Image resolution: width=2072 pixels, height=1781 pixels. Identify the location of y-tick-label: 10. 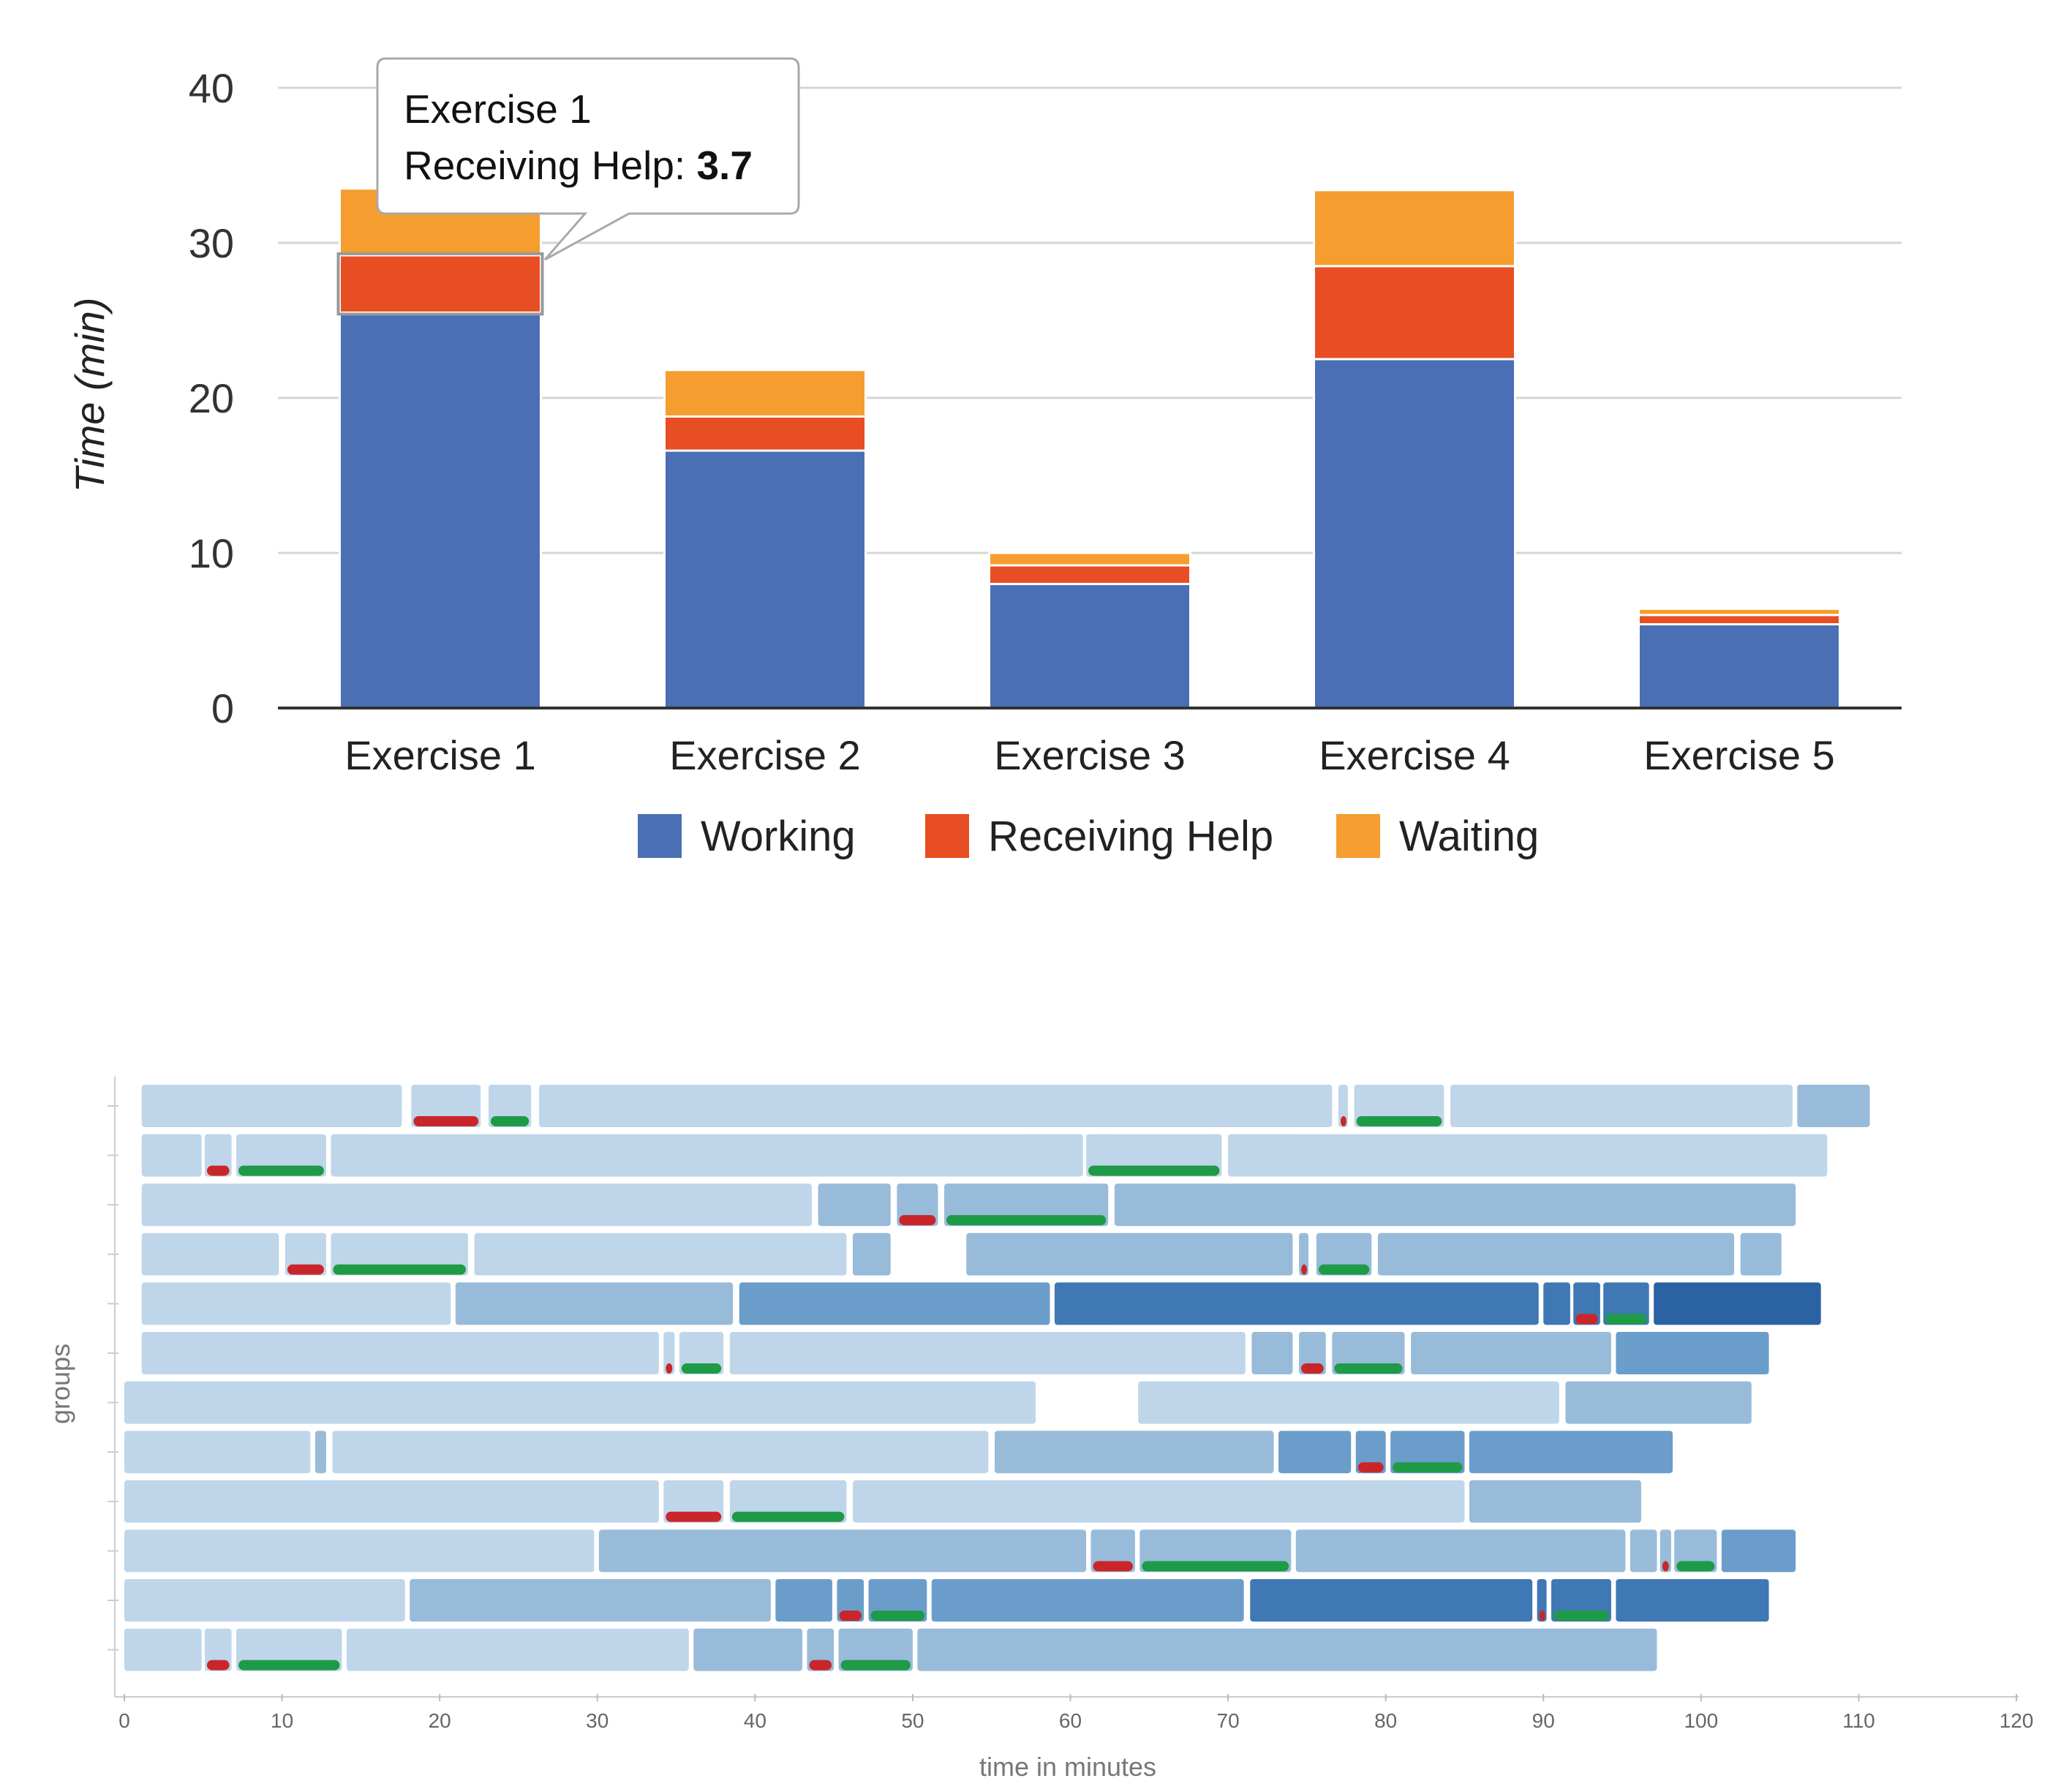
(211, 553).